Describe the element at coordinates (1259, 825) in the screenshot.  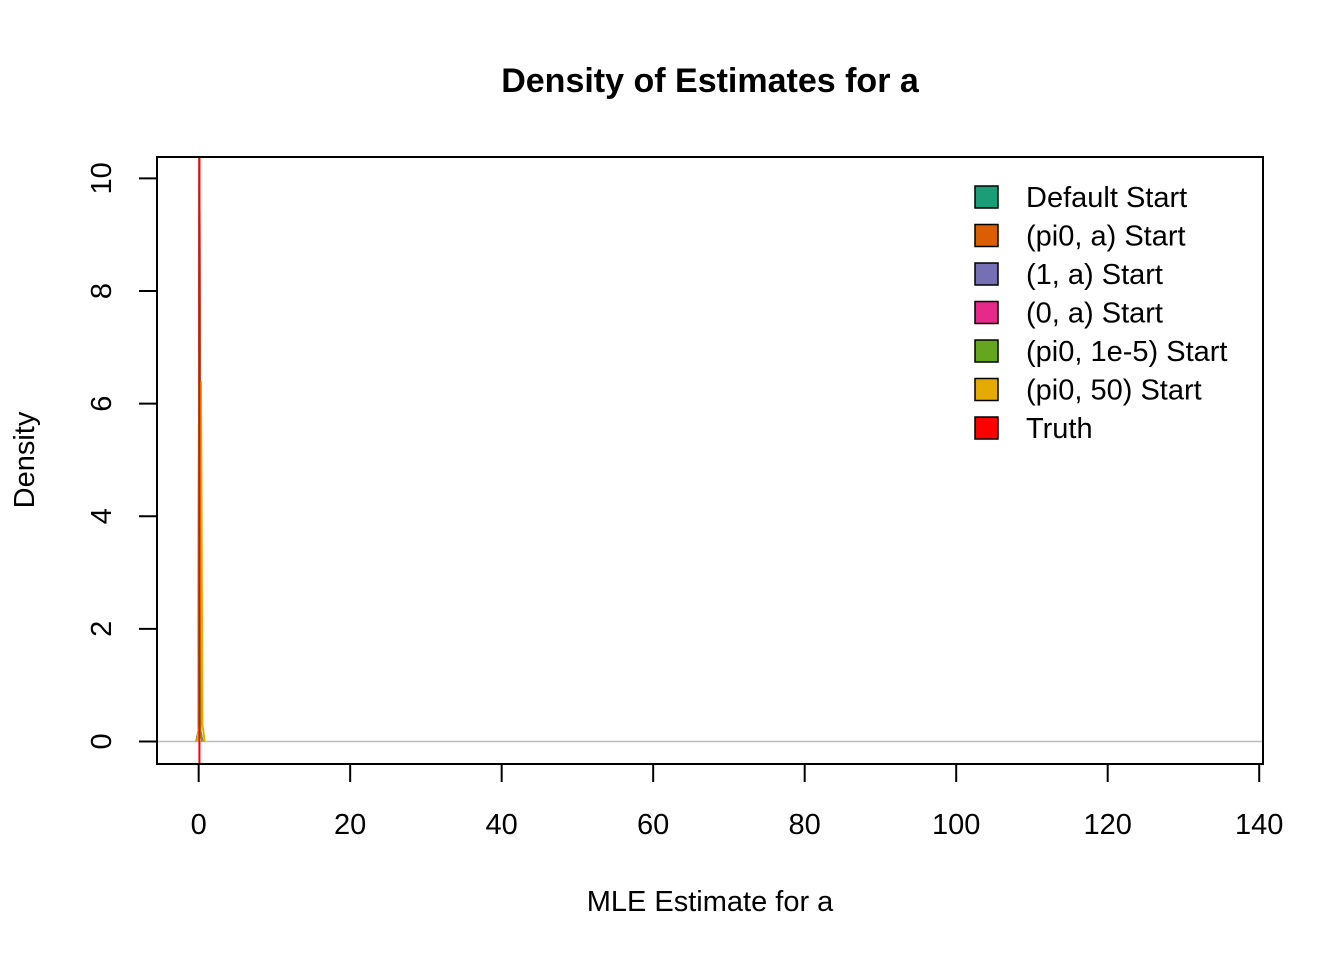
I see `x-tick-label: 140` at that location.